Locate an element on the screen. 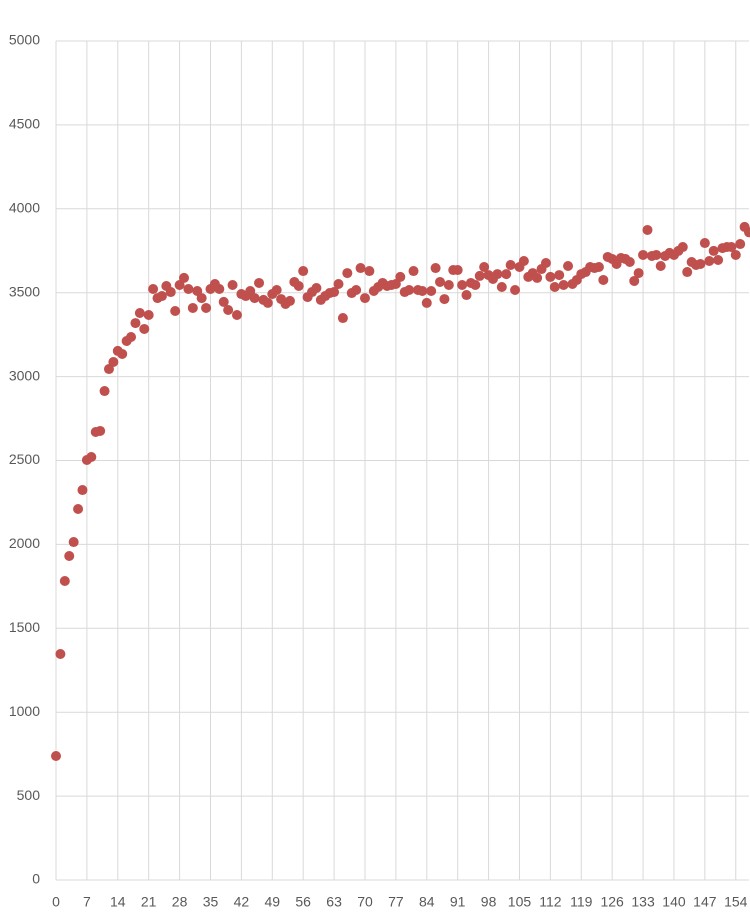  y-tick-label: 2500 is located at coordinates (24, 459).